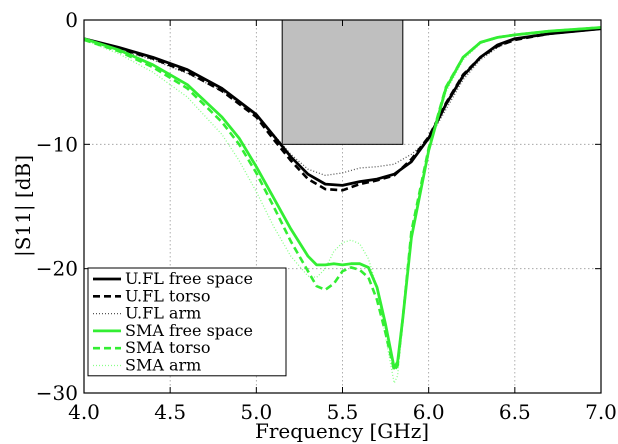 Image resolution: width=618 pixels, height=444 pixels. Describe the element at coordinates (57, 144) in the screenshot. I see `y-tick-label: −10` at that location.